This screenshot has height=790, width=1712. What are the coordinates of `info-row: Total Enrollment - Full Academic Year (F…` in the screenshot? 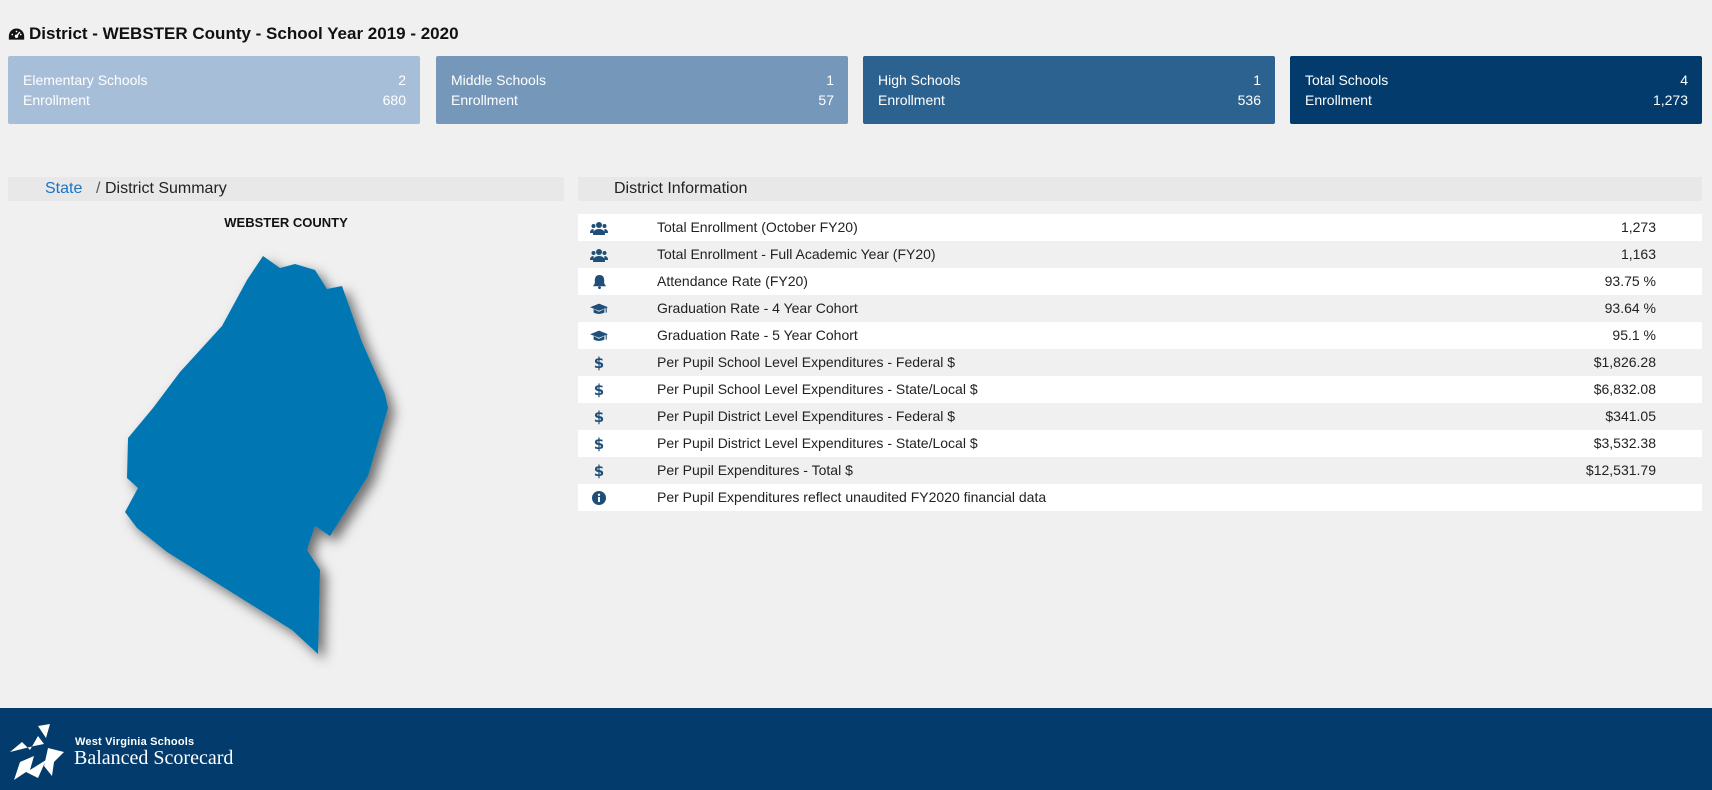 It's located at (1140, 254).